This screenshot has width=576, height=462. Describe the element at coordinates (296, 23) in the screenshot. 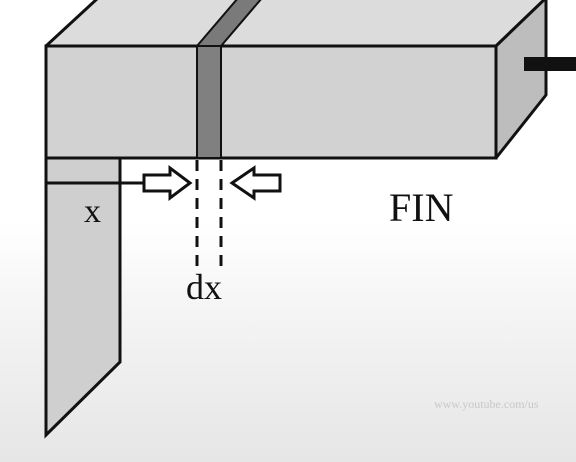

I see `fin-top-face` at that location.